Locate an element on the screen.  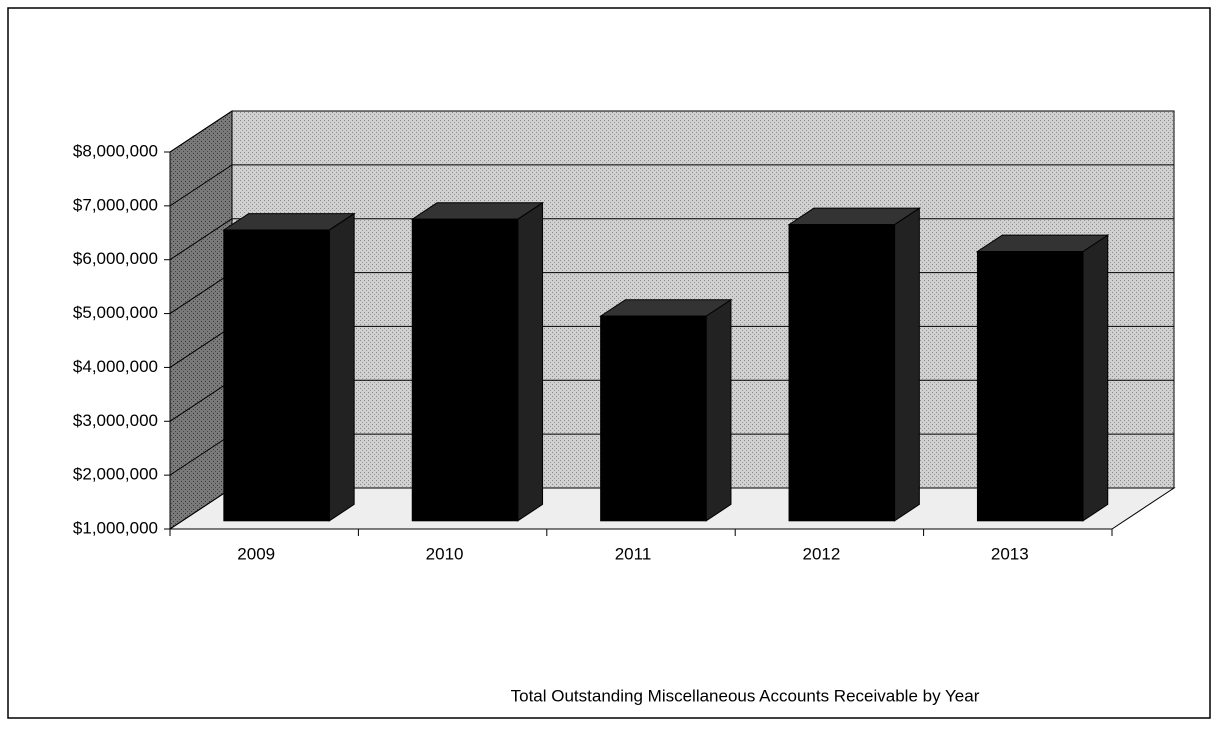
y-tick-label: $2,000,000 is located at coordinates (115, 474).